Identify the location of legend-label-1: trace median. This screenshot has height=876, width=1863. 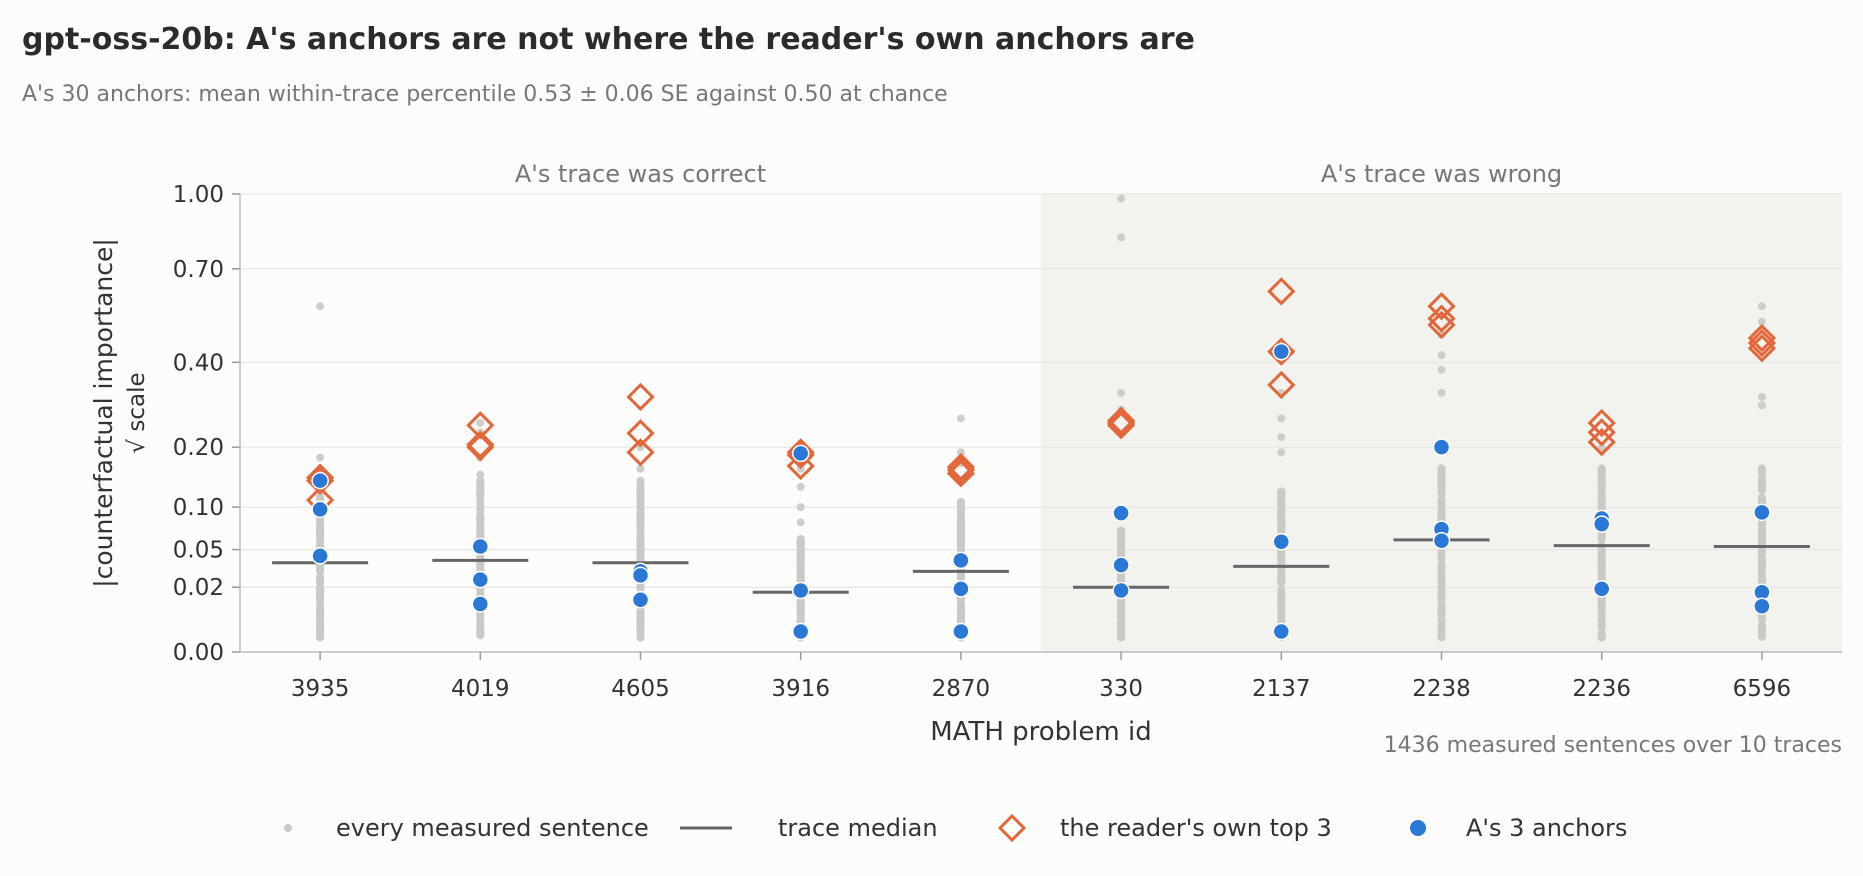
(858, 828).